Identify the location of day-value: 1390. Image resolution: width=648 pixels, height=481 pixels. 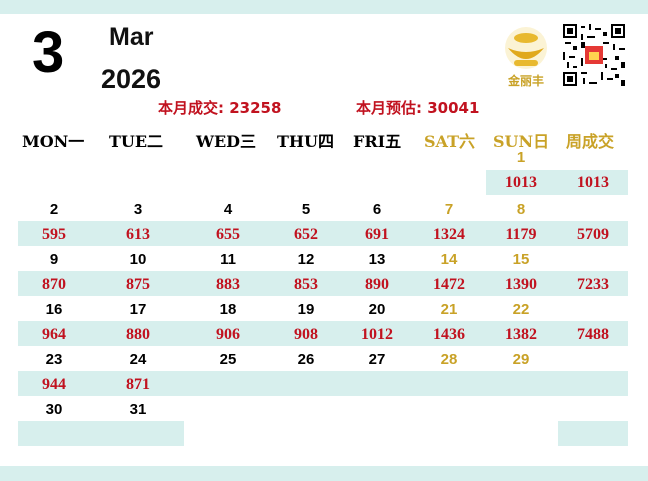
(521, 284).